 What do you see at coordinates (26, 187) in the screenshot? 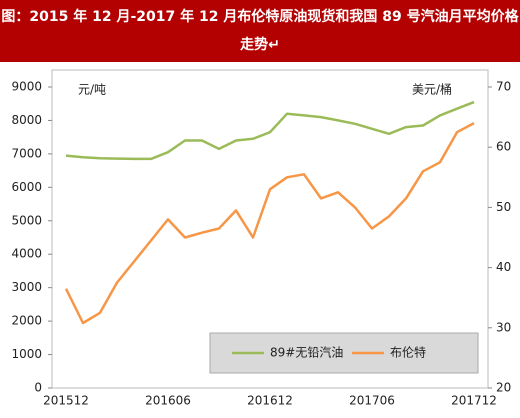
I see `y-tick-label: 6000` at bounding box center [26, 187].